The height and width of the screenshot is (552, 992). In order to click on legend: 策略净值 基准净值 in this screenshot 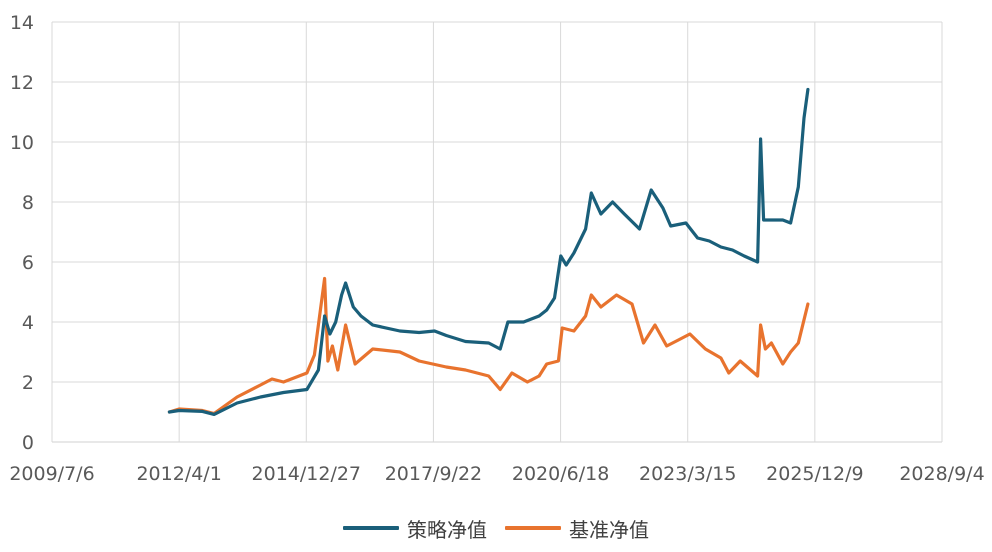, I will do `click(496, 528)`.